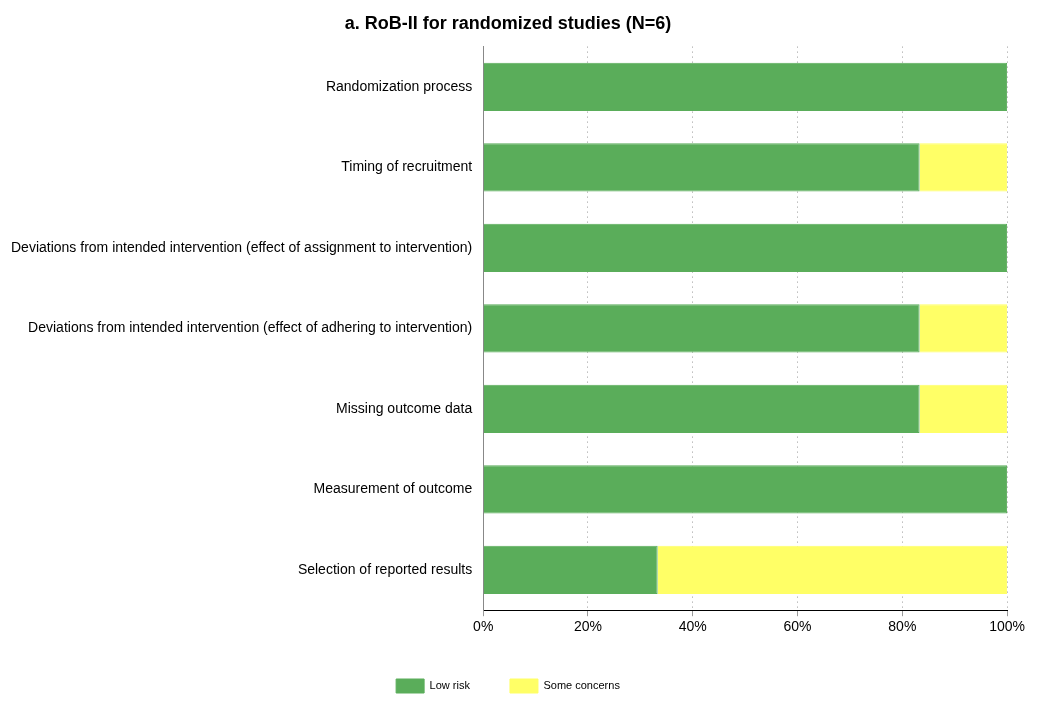 The image size is (1037, 711). Describe the element at coordinates (588, 626) in the screenshot. I see `x-tick-label: 20%` at that location.